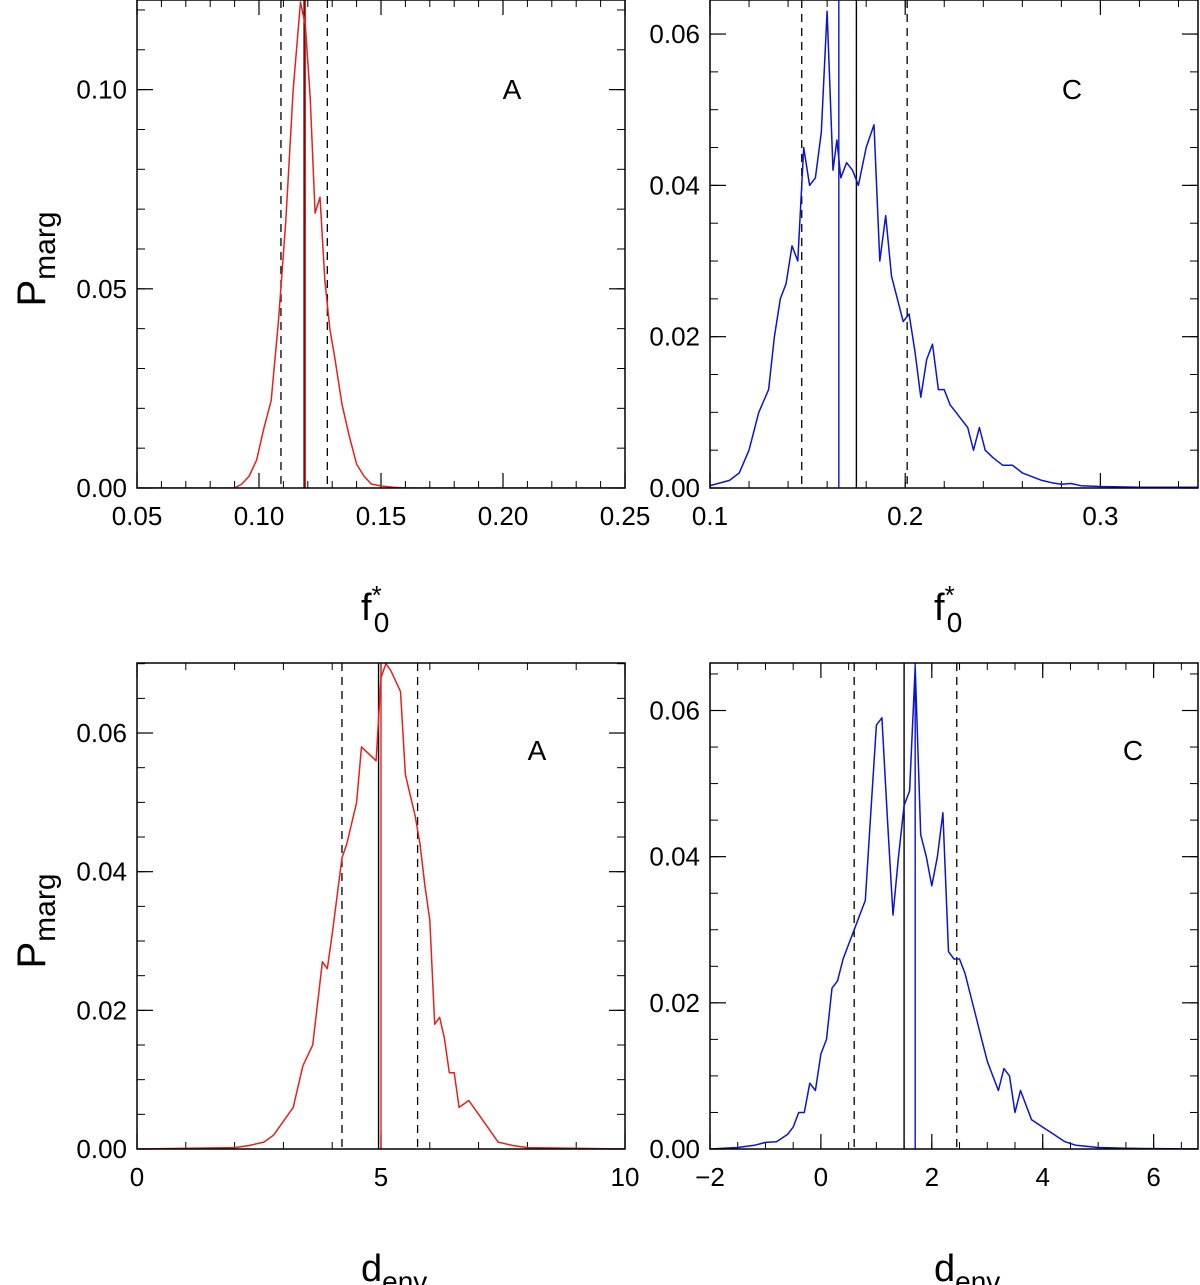  I want to click on x-tick-label: 4, so click(1042, 1177).